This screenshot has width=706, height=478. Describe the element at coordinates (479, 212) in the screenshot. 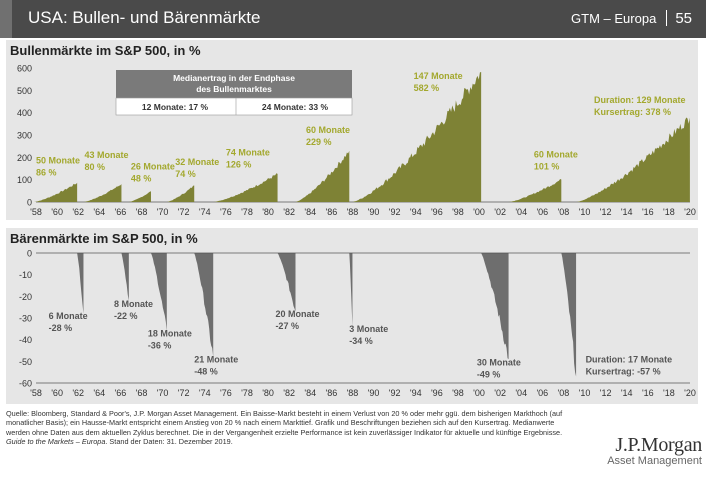

I see `bull-x-tick-label: '00` at that location.